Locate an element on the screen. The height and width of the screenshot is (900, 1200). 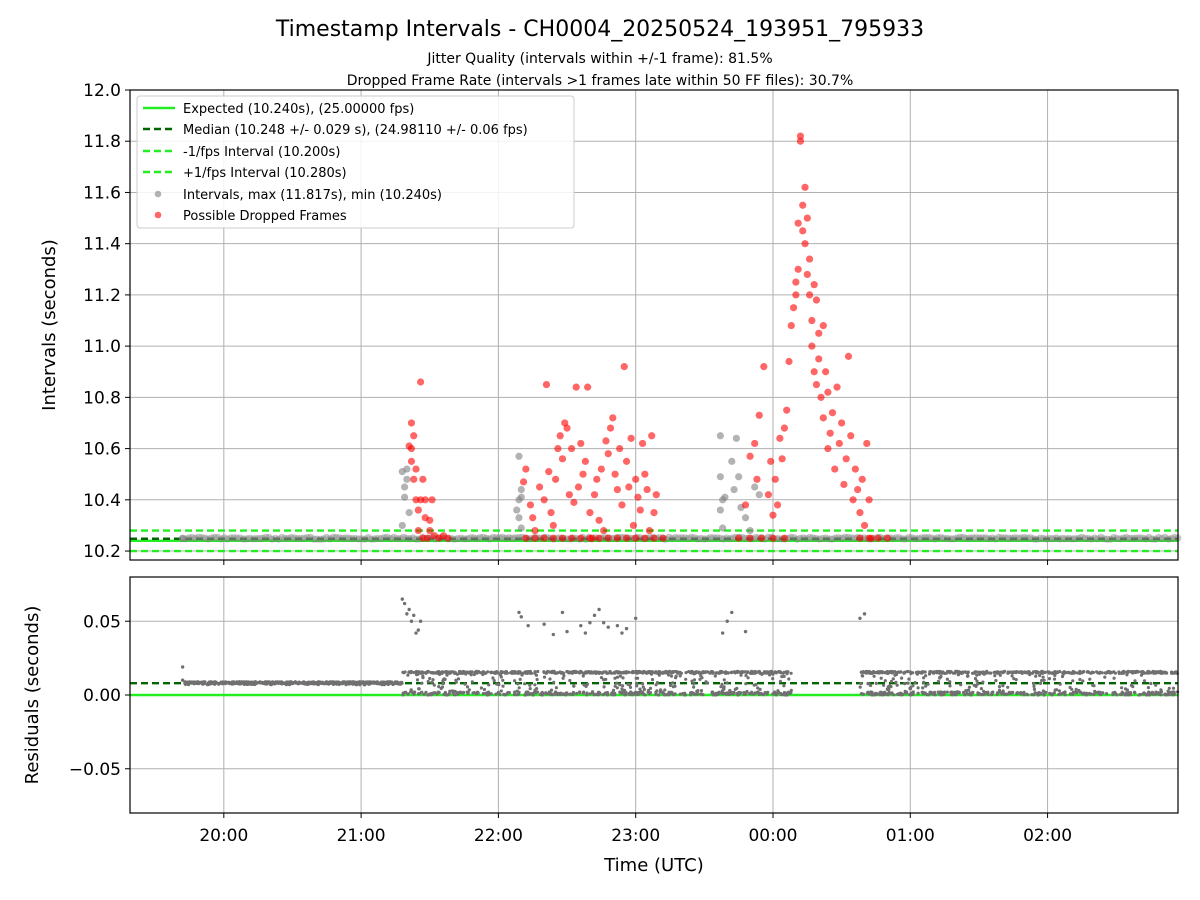
intervals-y-tick-label: 11.2 is located at coordinates (102, 296).